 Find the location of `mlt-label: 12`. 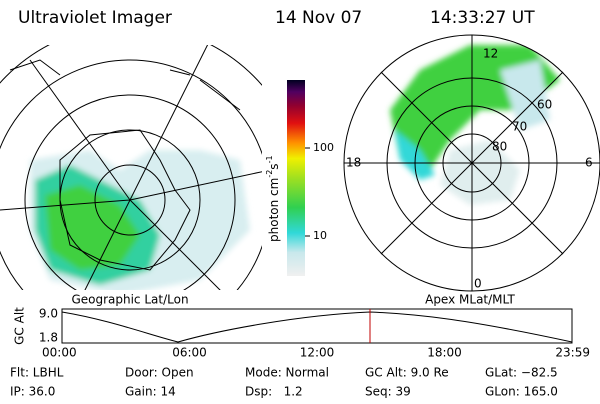

mlt-label: 12 is located at coordinates (490, 54).